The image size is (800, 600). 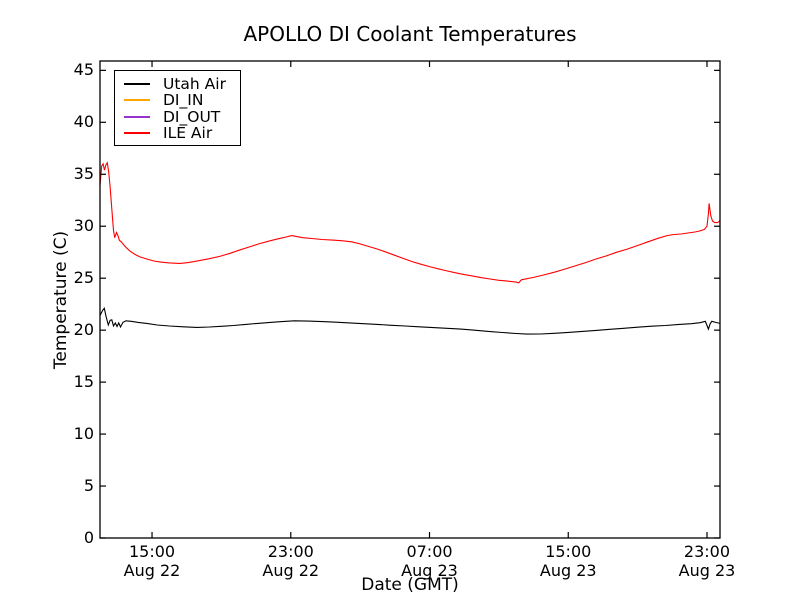 I want to click on x-tick-label: 15:00 Aug 22, so click(x=152, y=561).